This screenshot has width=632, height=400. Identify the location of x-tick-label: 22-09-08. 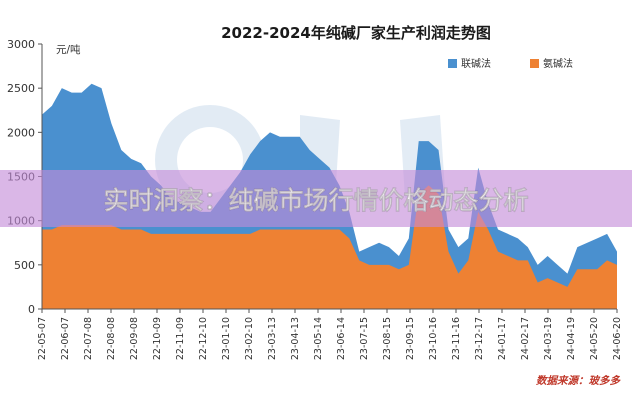
(134, 338).